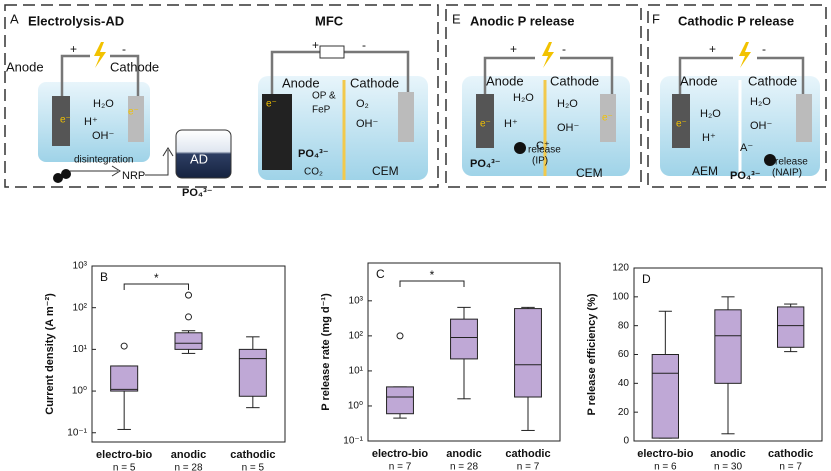  Describe the element at coordinates (253, 467) in the screenshot. I see `count-label: n = 5` at that location.